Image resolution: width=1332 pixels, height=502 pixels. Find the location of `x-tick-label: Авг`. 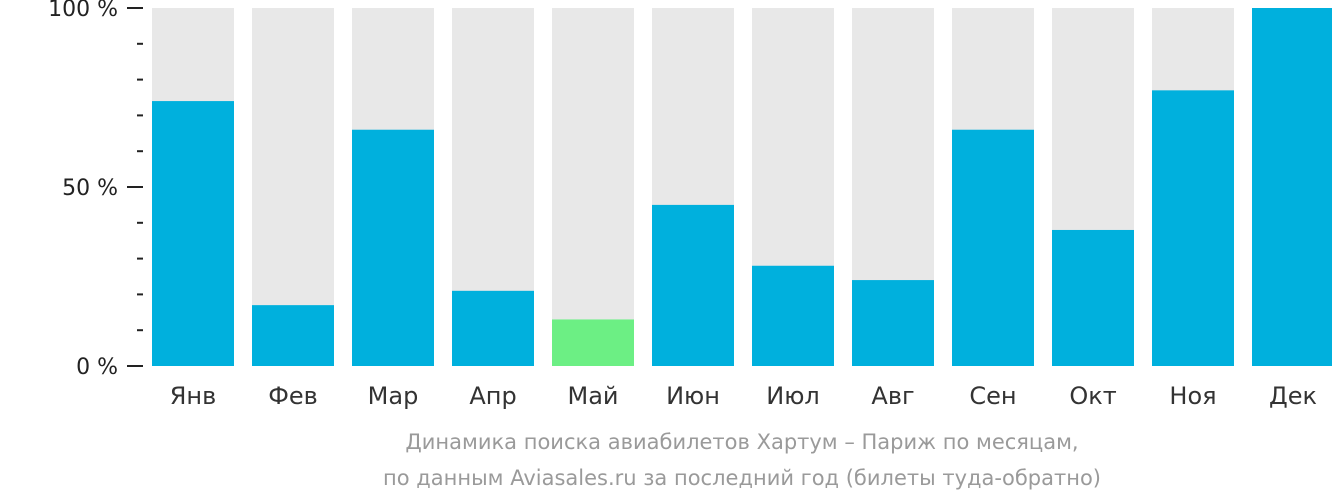

x-tick-label: Авг is located at coordinates (892, 396).